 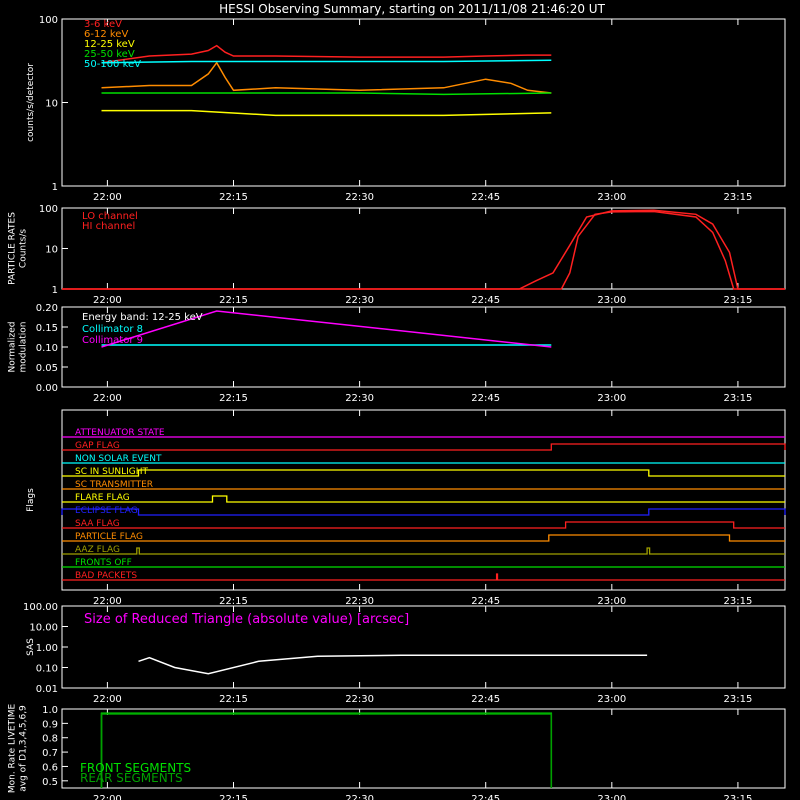 What do you see at coordinates (233, 601) in the screenshot?
I see `flags-xtick-label-1: 22:15` at bounding box center [233, 601].